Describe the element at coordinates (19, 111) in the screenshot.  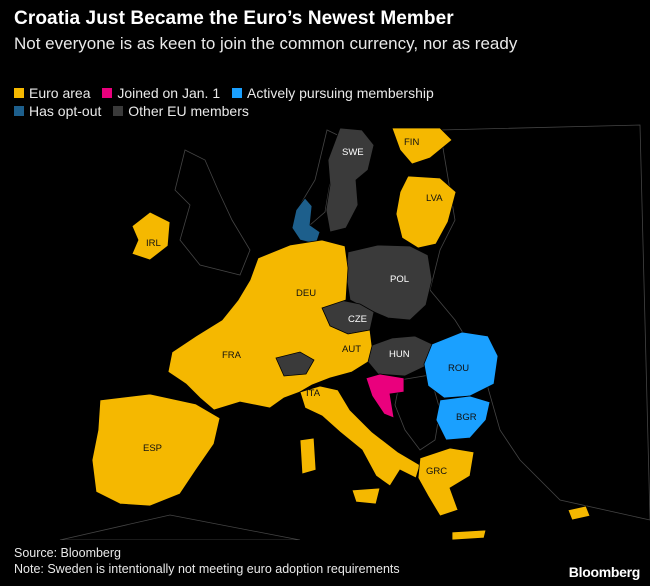
I see `legend-swatch-opt-out` at that location.